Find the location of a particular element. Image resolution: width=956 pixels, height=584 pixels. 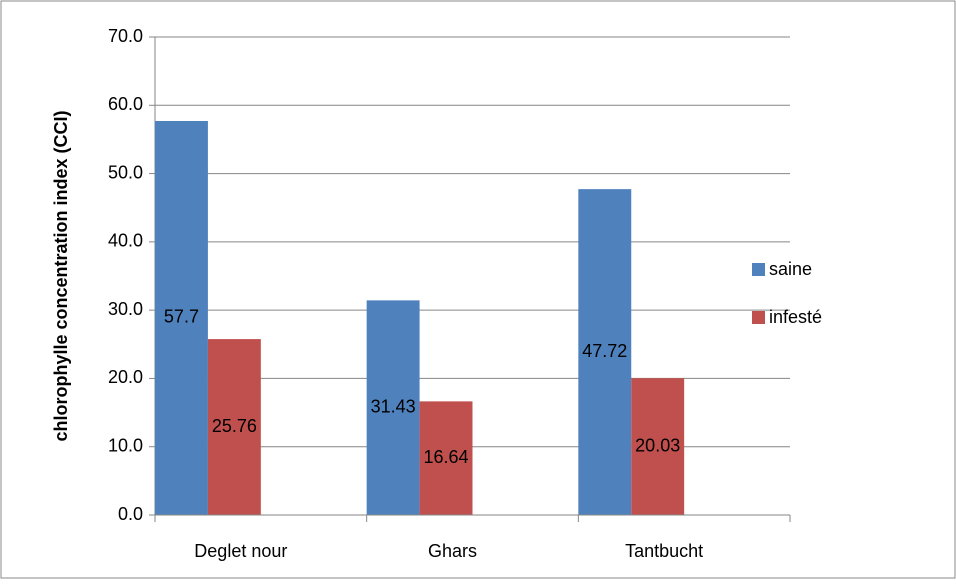

legend-label: infesté is located at coordinates (795, 317).